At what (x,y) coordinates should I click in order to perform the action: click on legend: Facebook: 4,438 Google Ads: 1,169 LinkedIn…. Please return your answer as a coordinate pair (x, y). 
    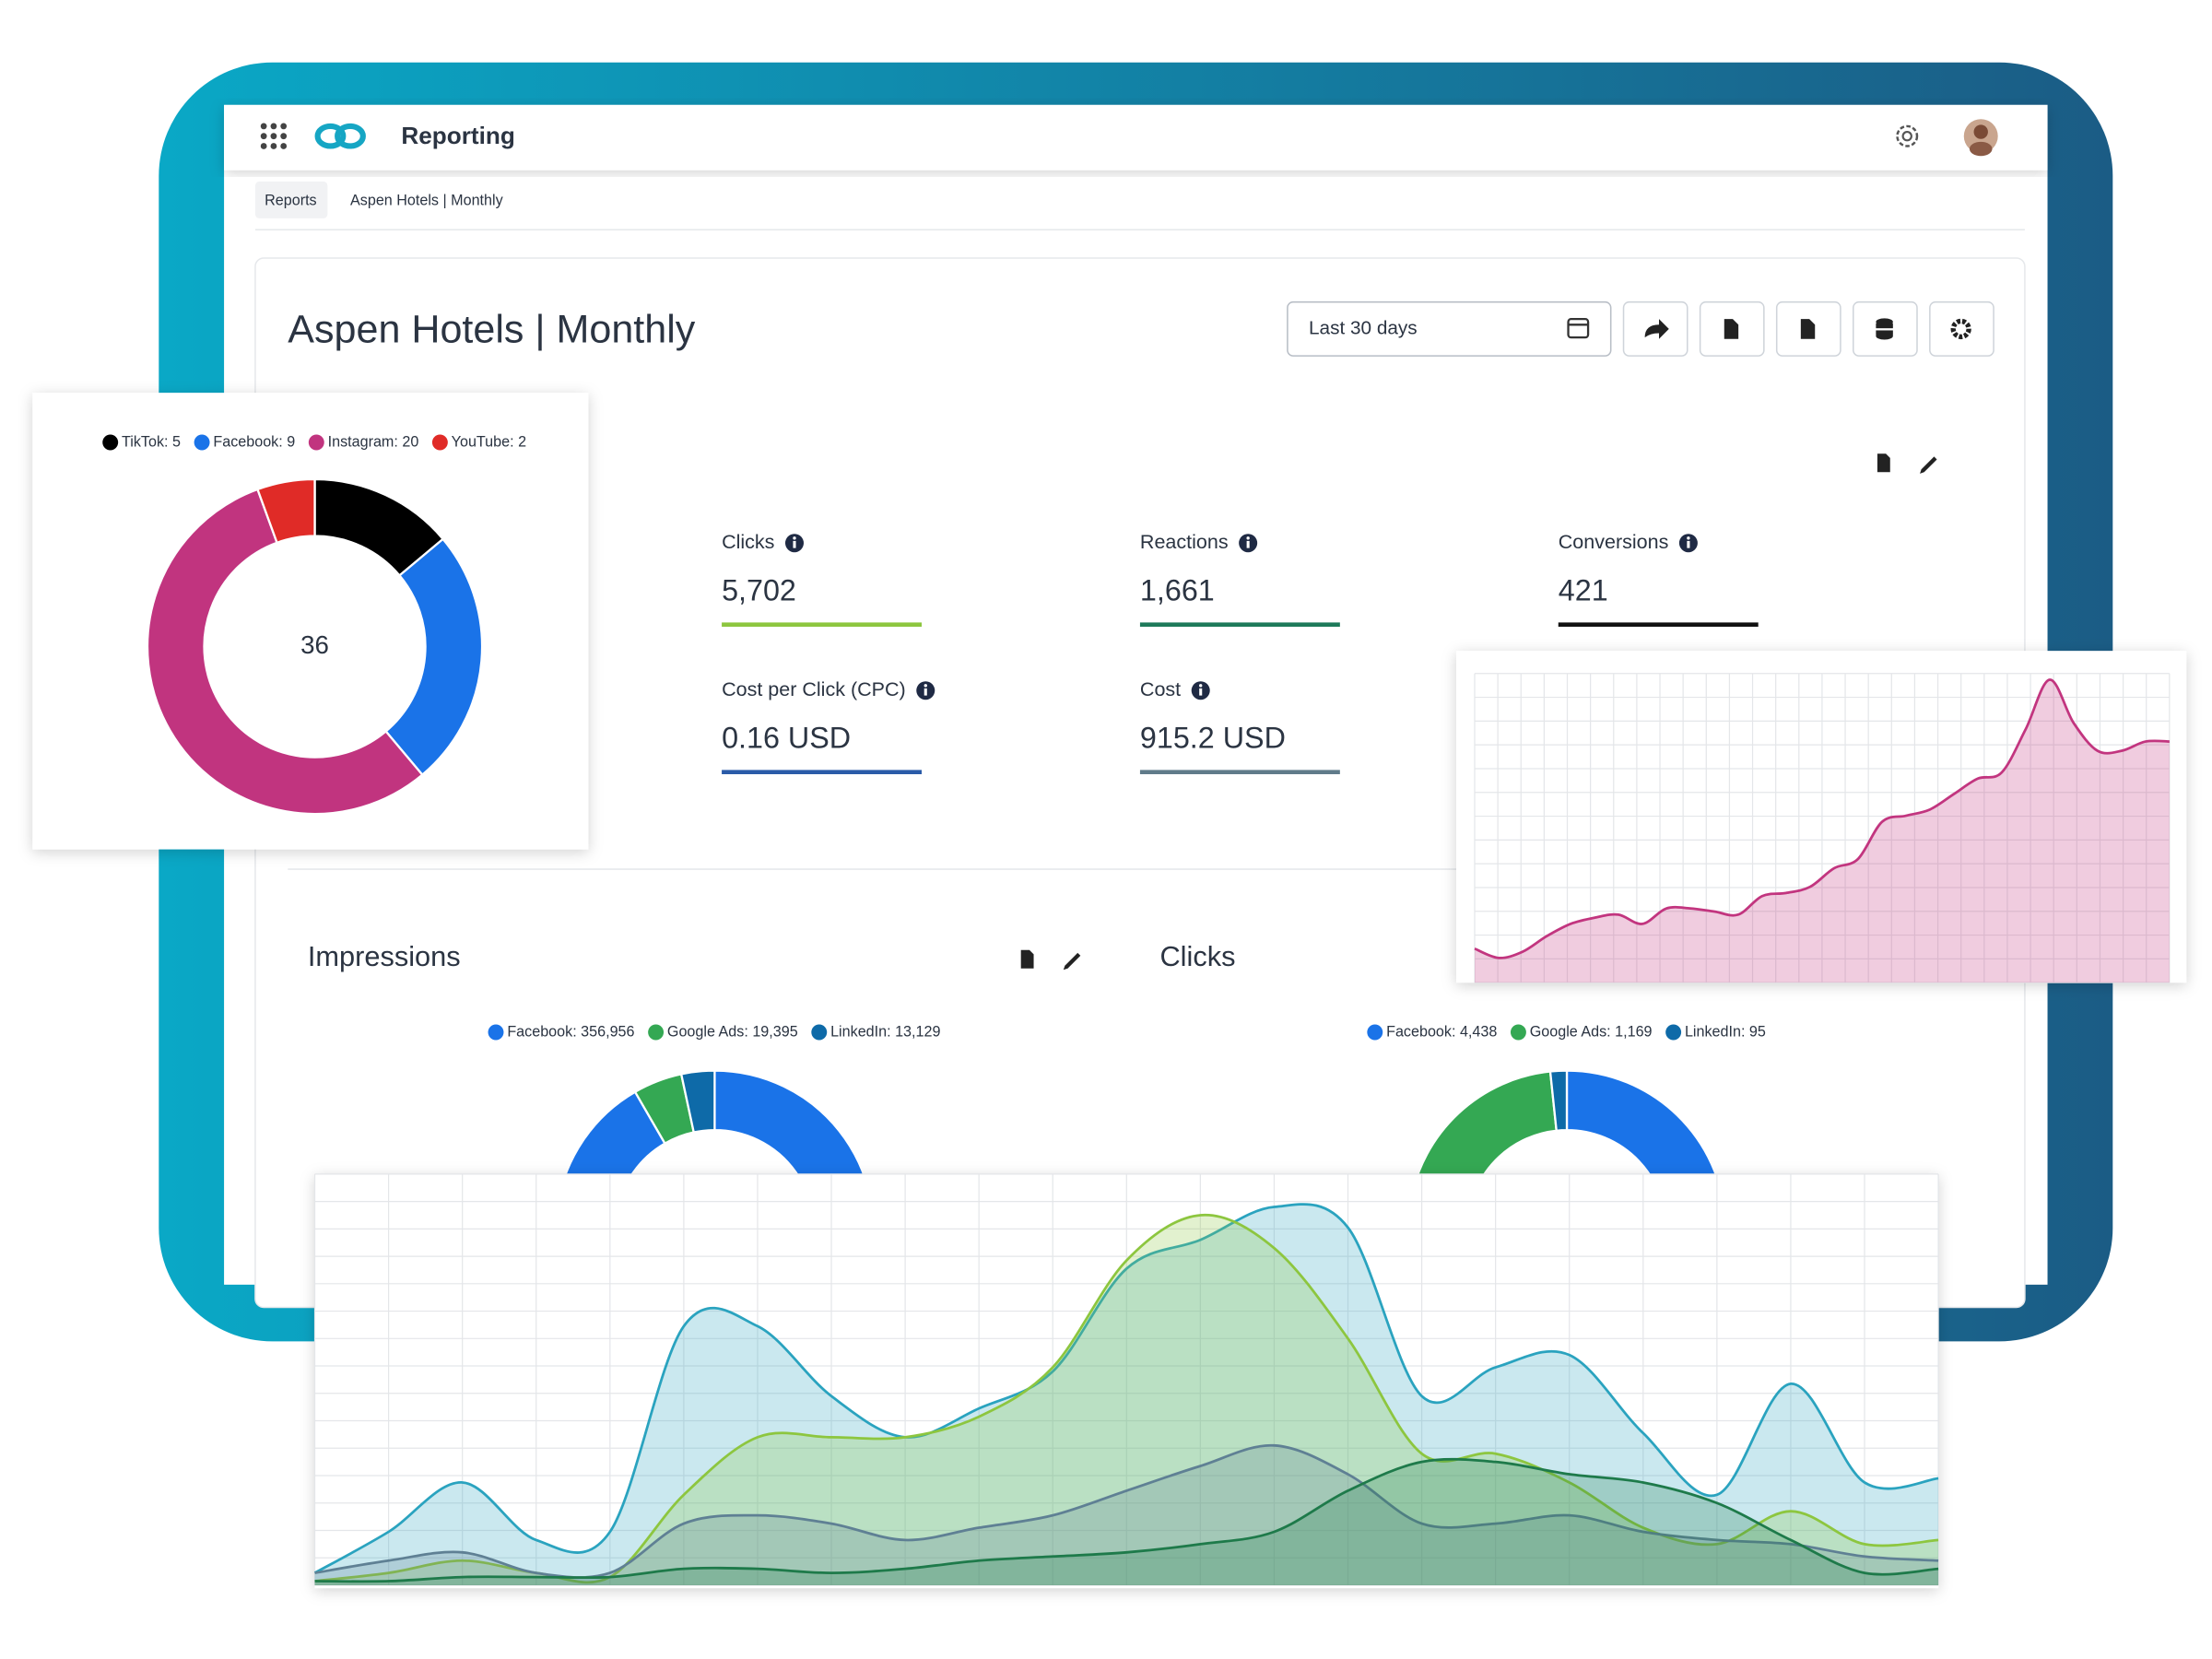
    Looking at the image, I should click on (1566, 1032).